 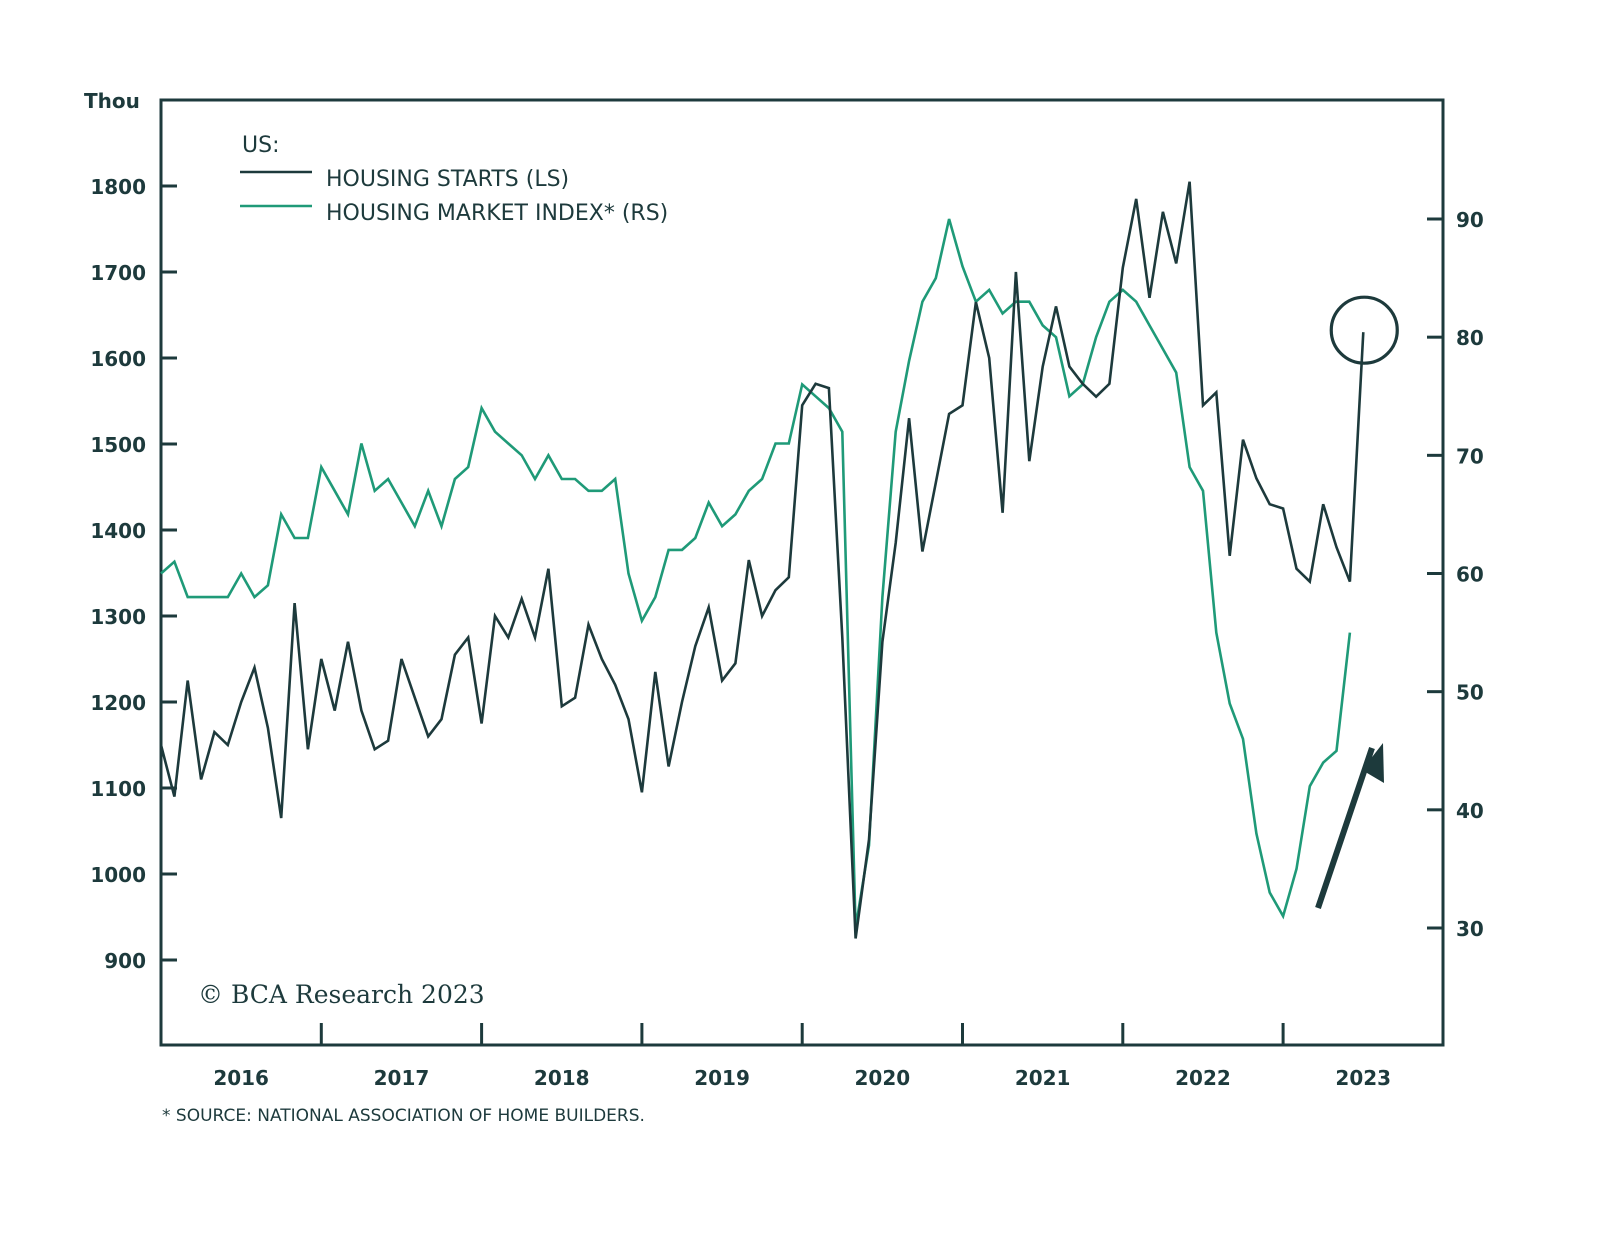 What do you see at coordinates (562, 1078) in the screenshot?
I see `x-tick-label: 2018` at bounding box center [562, 1078].